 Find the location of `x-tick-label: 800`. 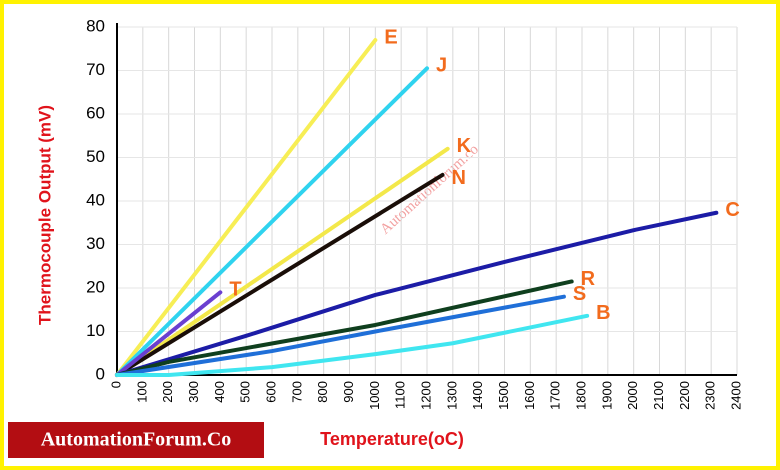

x-tick-label: 800 is located at coordinates (322, 392).